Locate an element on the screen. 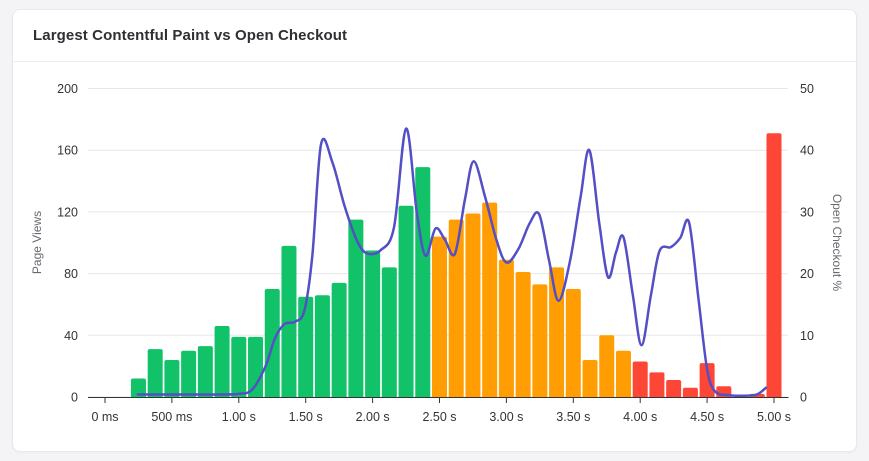  left-axis-tick-label: 40 is located at coordinates (71, 336).